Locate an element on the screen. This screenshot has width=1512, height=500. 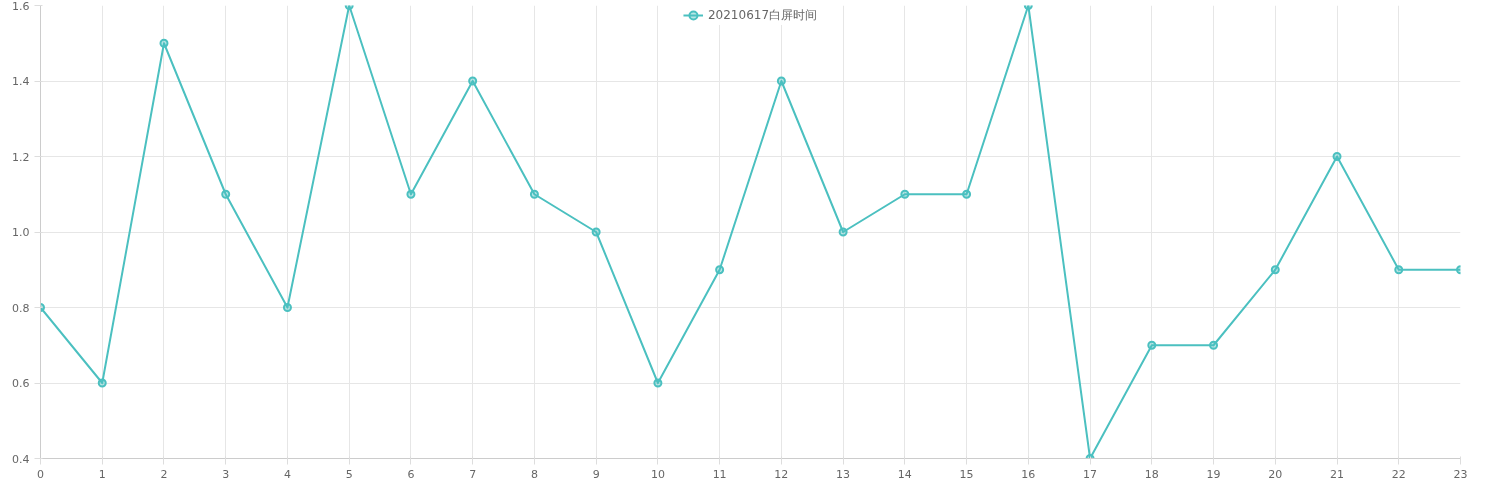
x-tick-label: 23 is located at coordinates (1460, 474).